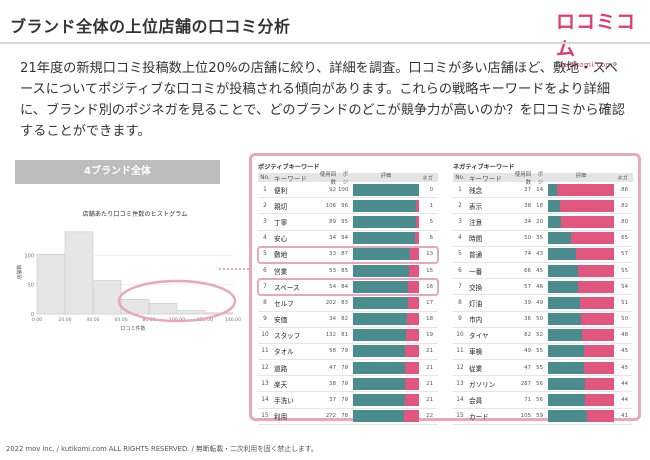 The width and height of the screenshot is (650, 460). What do you see at coordinates (344, 416) in the screenshot?
I see `row-positive-pct: 78` at bounding box center [344, 416].